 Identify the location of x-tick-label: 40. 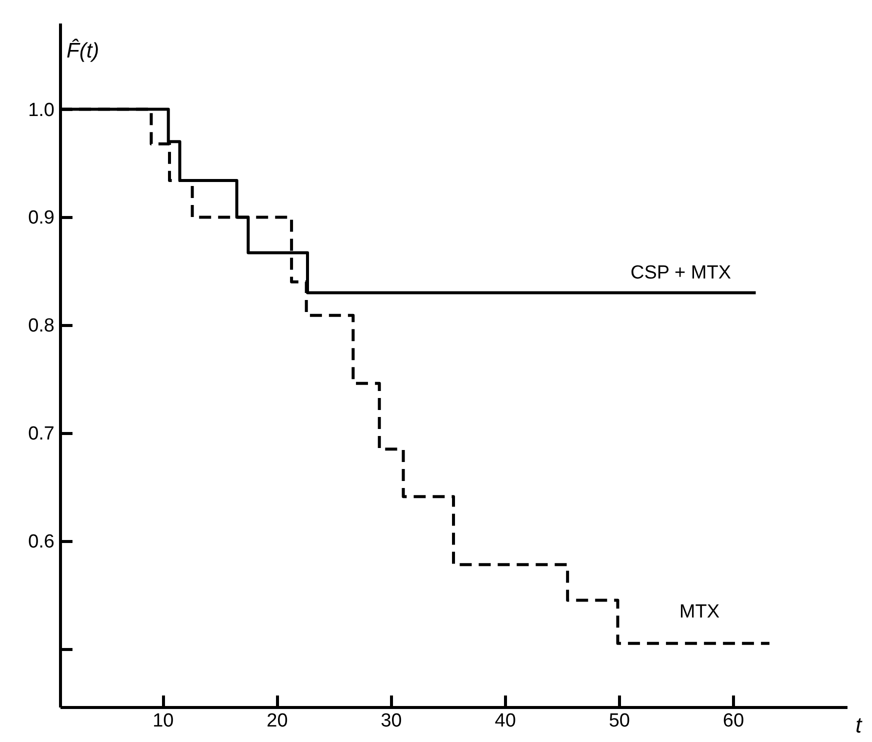
(505, 721).